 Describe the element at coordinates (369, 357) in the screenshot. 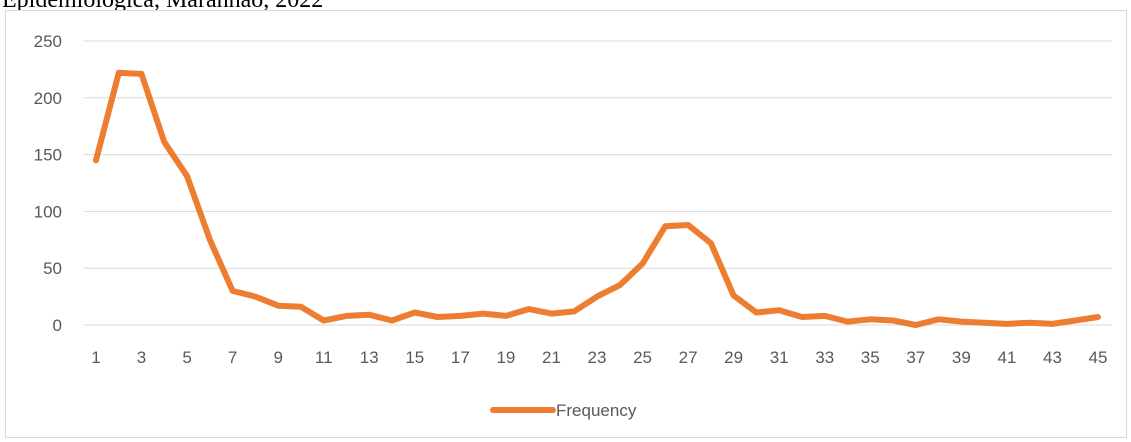

I see `x-tick-label: 13` at that location.